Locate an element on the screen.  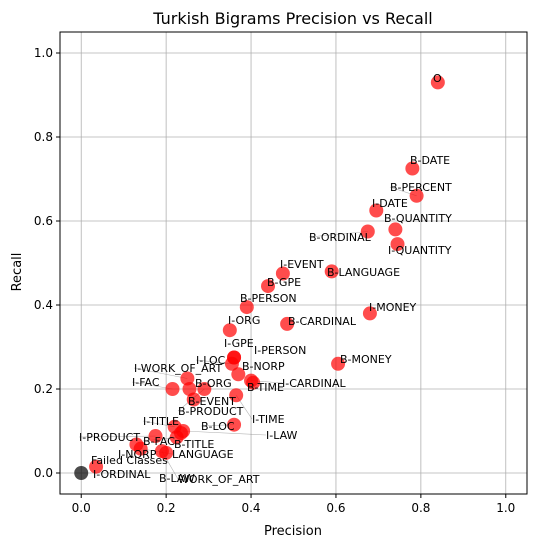
point-label: I-NORP is located at coordinates (137, 454).